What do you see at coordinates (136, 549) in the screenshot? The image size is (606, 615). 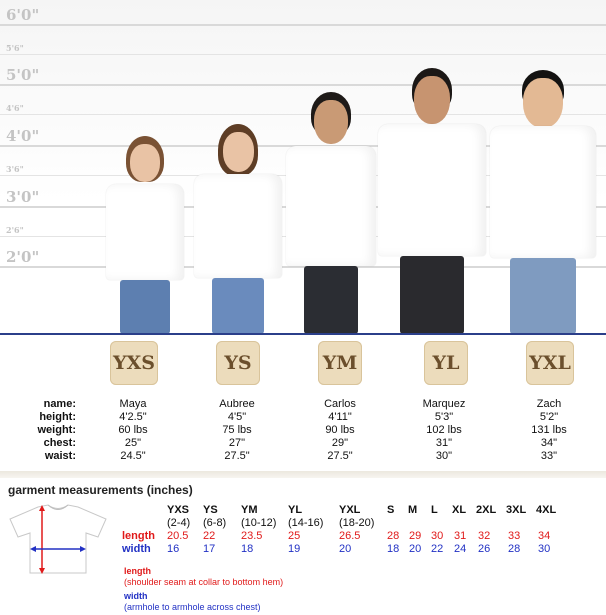 I see `width-row-label: width` at bounding box center [136, 549].